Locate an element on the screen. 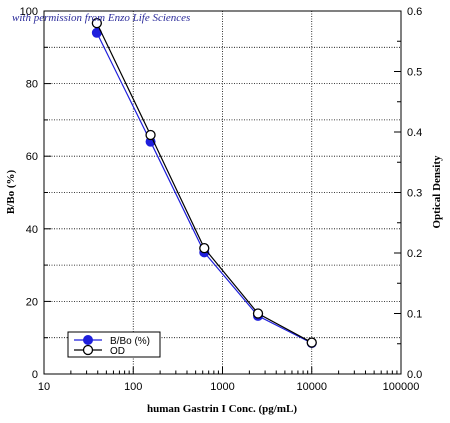  y-tick-label: 60 is located at coordinates (32, 157).